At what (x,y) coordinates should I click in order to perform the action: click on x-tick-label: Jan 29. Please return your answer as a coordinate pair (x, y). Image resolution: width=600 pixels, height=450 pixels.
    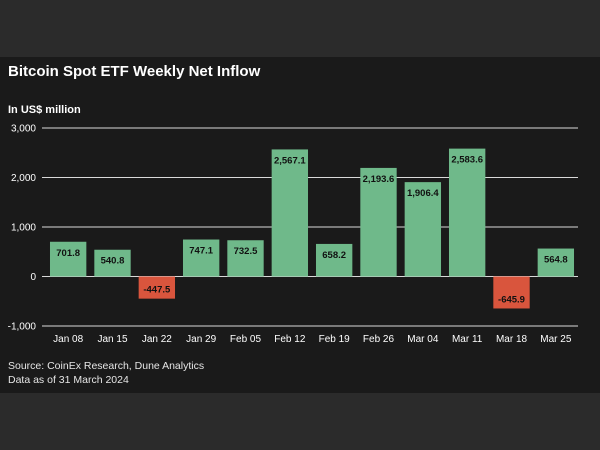
    Looking at the image, I should click on (201, 339).